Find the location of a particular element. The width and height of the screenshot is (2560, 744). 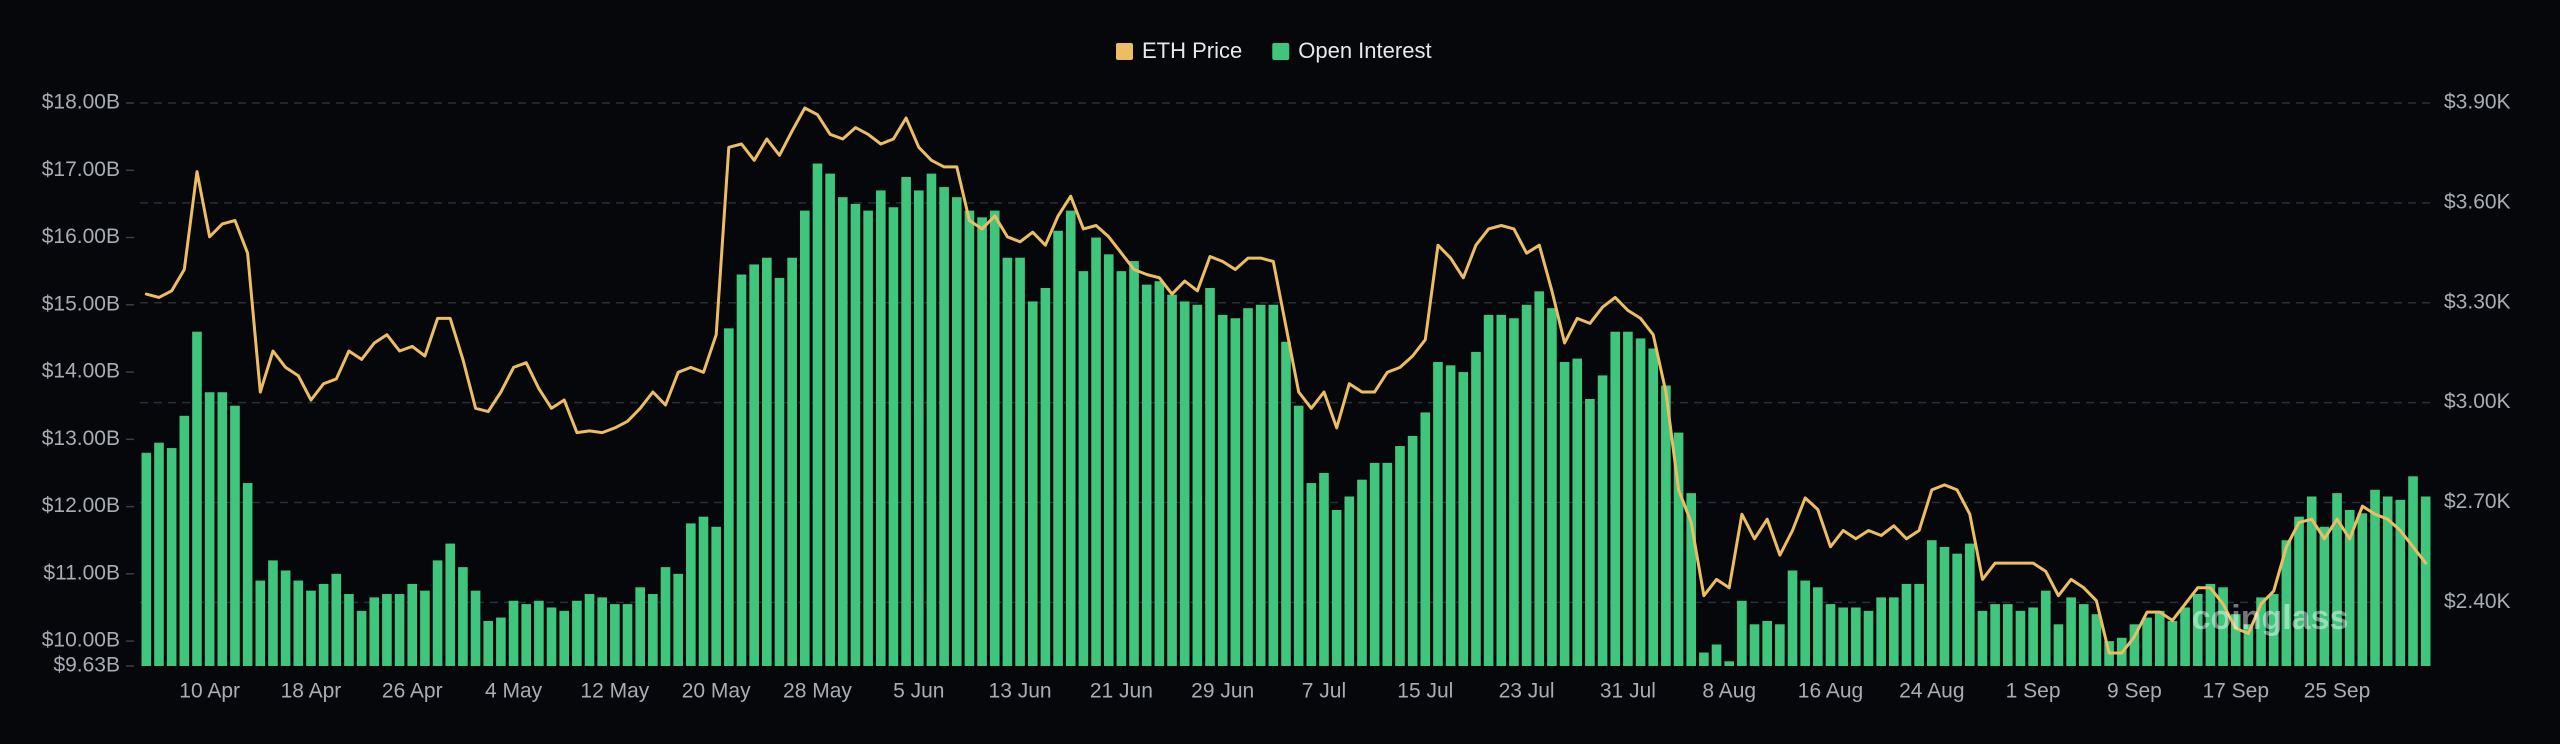

x-tick-label: 28 May is located at coordinates (817, 691).